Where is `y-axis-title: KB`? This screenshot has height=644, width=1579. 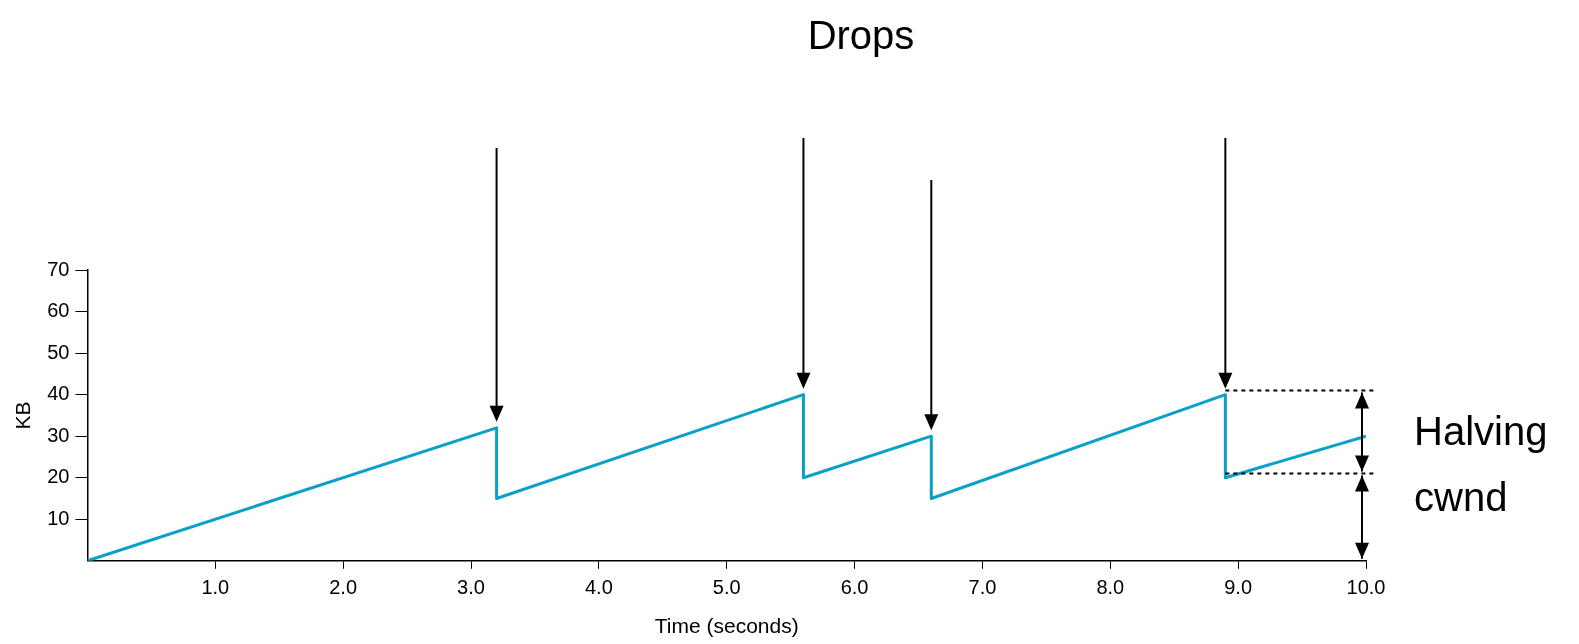 y-axis-title: KB is located at coordinates (23, 415).